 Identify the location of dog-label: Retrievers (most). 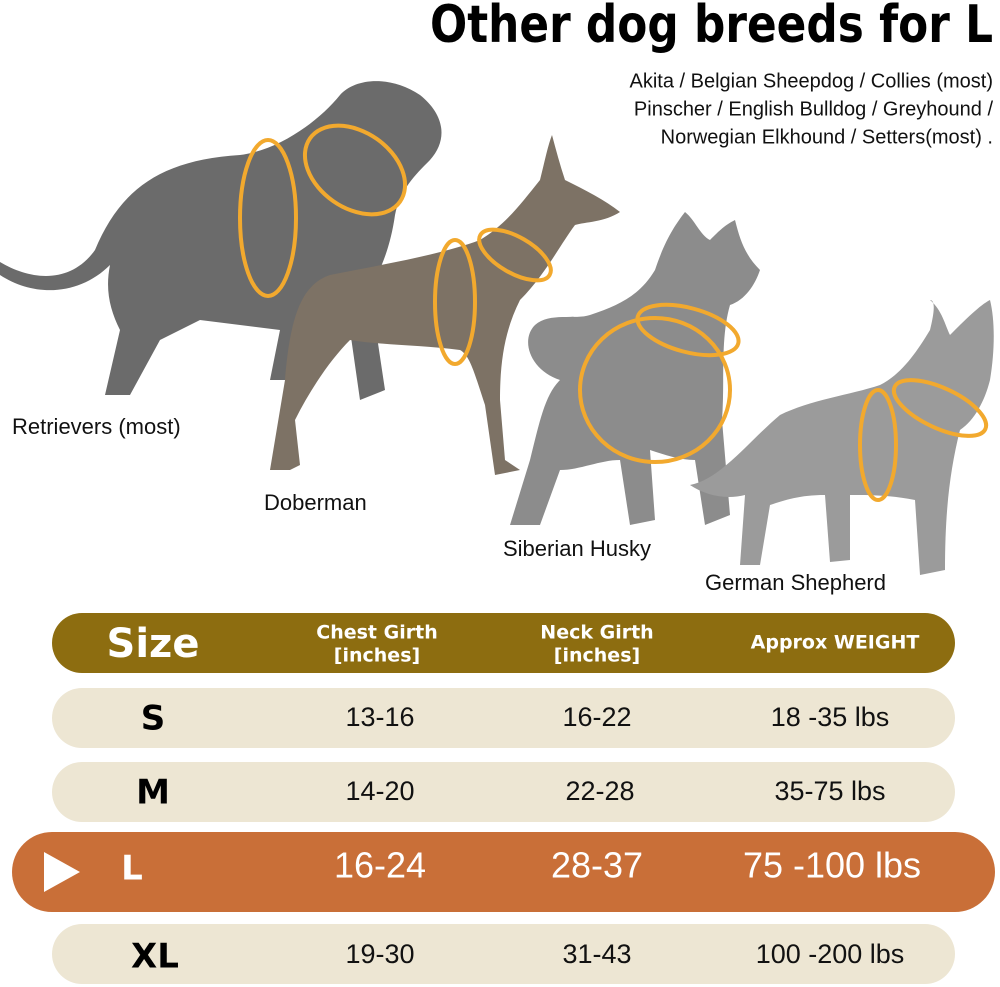
(96, 426).